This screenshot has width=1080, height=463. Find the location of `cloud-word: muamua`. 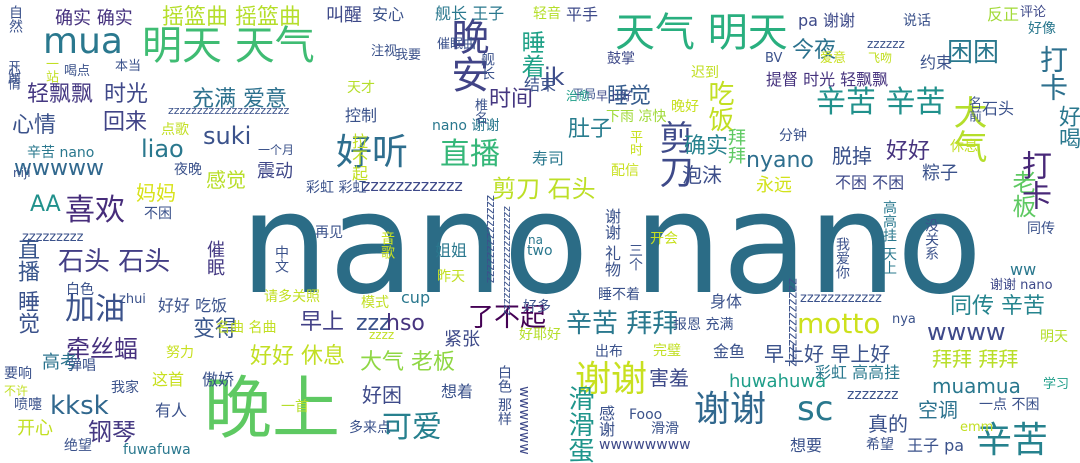

cloud-word: muamua is located at coordinates (976, 386).